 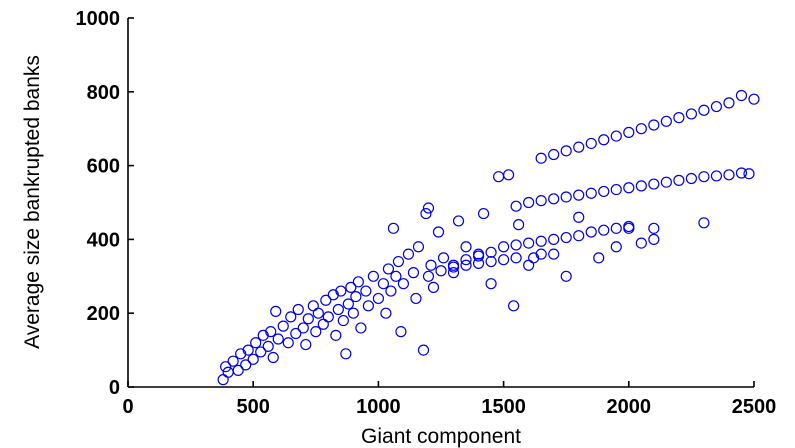 What do you see at coordinates (98, 19) in the screenshot?
I see `y-tick-label: 1000` at bounding box center [98, 19].